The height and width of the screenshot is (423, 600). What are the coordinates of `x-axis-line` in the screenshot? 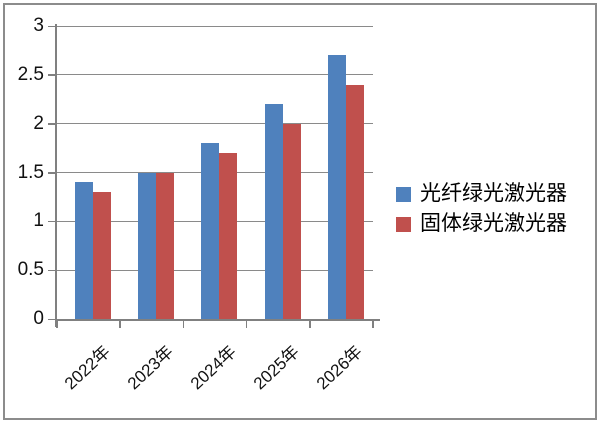 It's located at (217, 320).